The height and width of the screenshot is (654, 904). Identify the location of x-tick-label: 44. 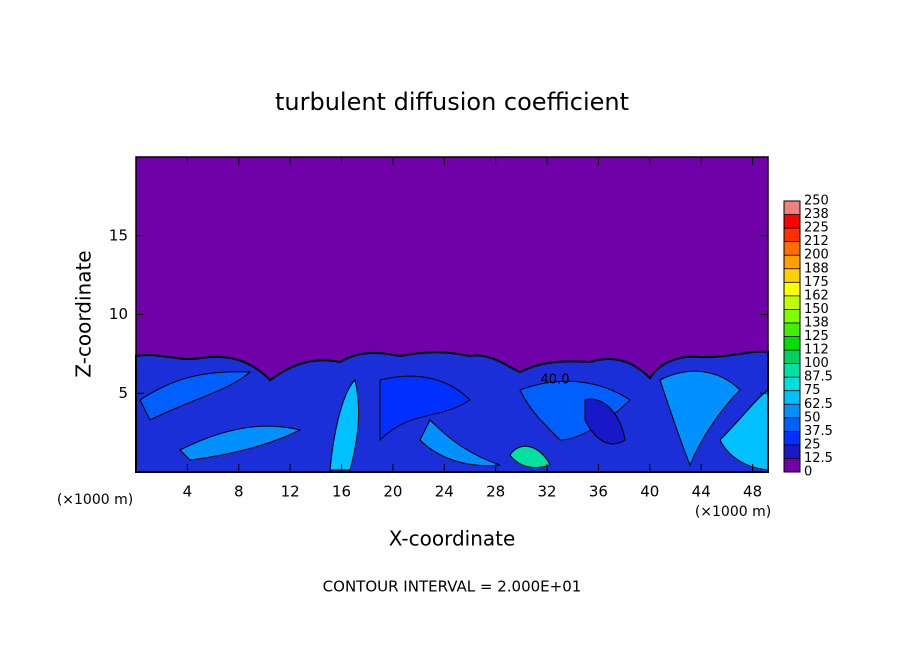
(701, 492).